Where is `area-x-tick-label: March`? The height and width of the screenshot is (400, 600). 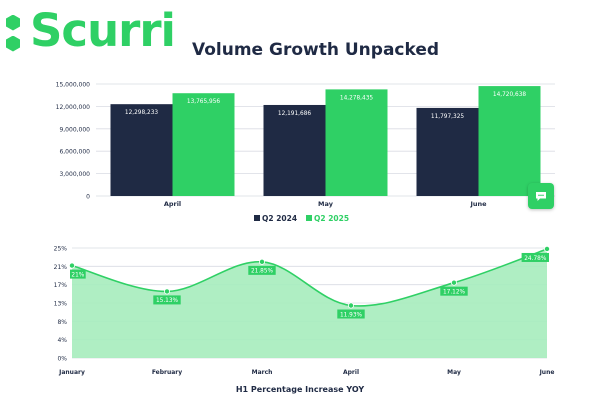
area-x-tick-label: March is located at coordinates (262, 372).